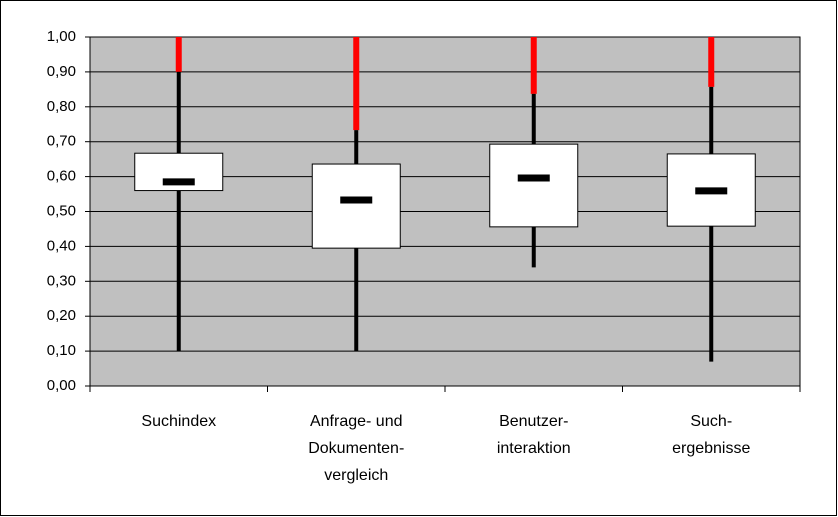  Describe the element at coordinates (61, 36) in the screenshot. I see `y-tick-label: 1,00` at that location.